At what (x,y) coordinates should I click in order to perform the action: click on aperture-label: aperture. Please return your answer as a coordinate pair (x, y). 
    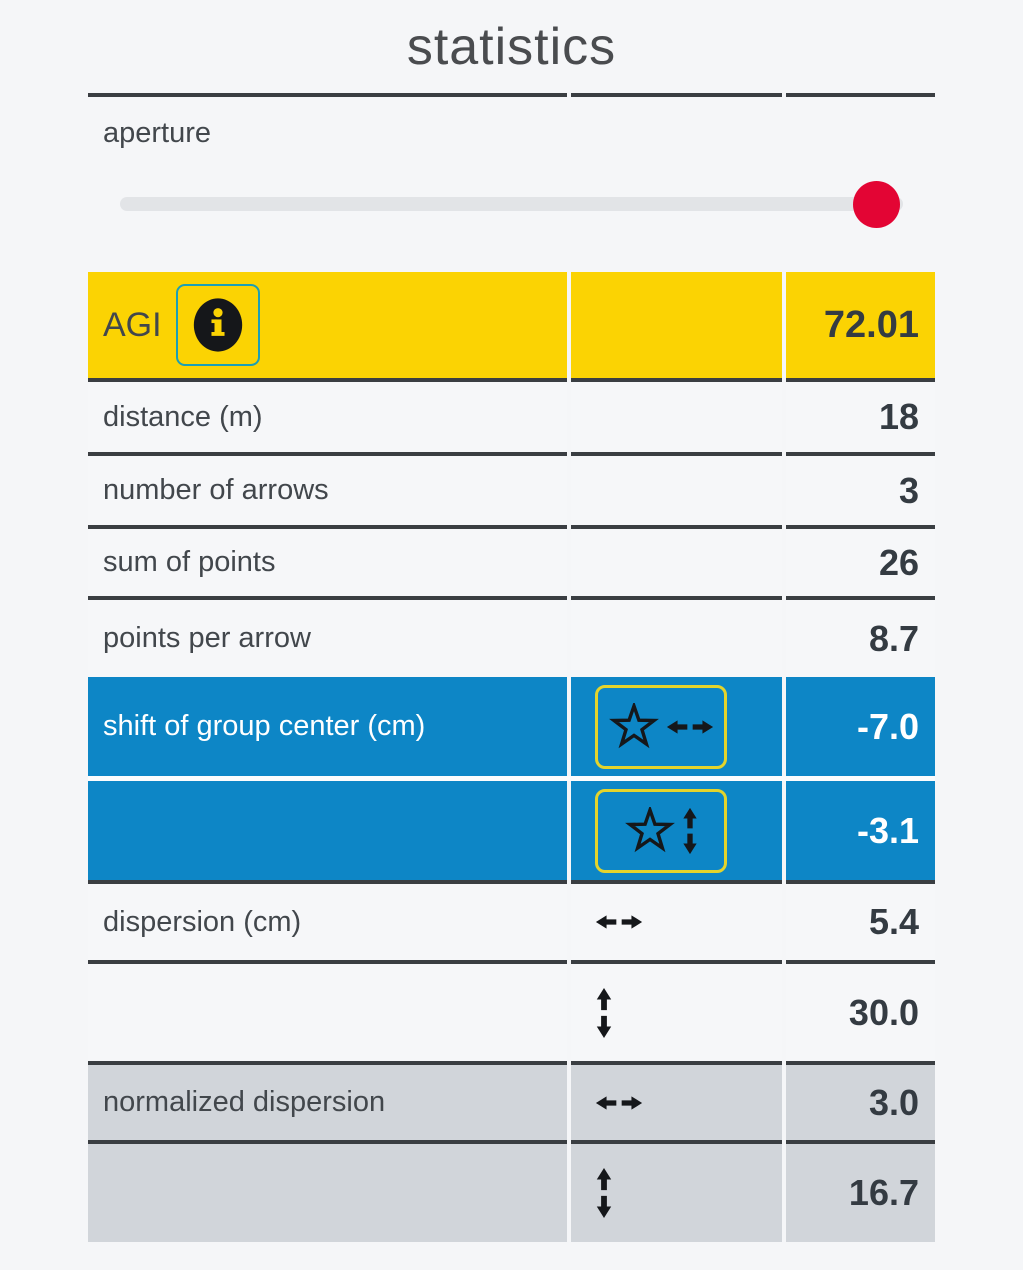
    Looking at the image, I should click on (157, 133).